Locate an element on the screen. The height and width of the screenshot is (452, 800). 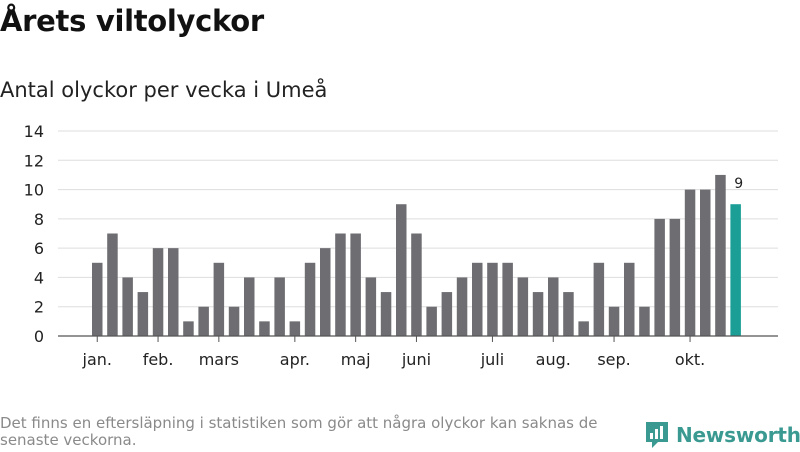
y-tick-label: 0 is located at coordinates (39, 336).